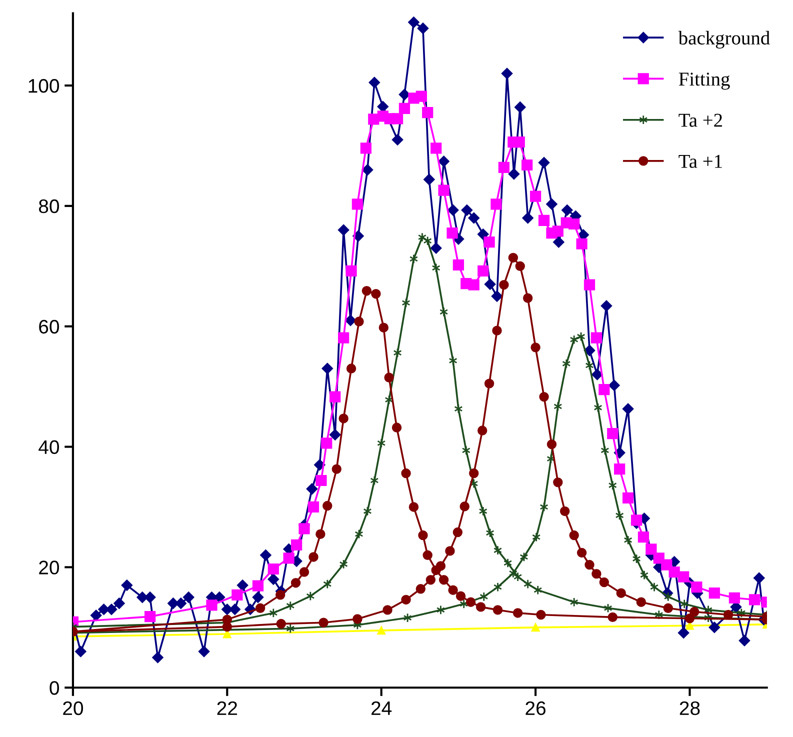  What do you see at coordinates (690, 708) in the screenshot?
I see `x-tick-label: 28` at bounding box center [690, 708].